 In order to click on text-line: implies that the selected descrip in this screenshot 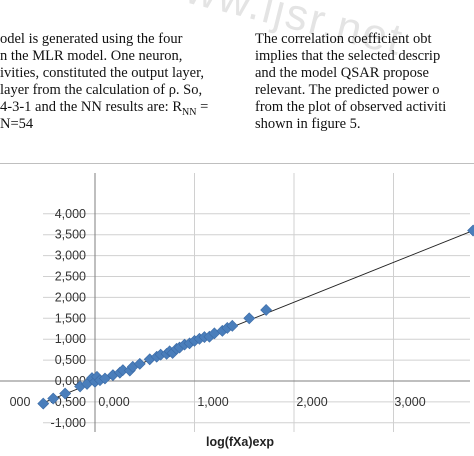, I will do `click(348, 56)`.